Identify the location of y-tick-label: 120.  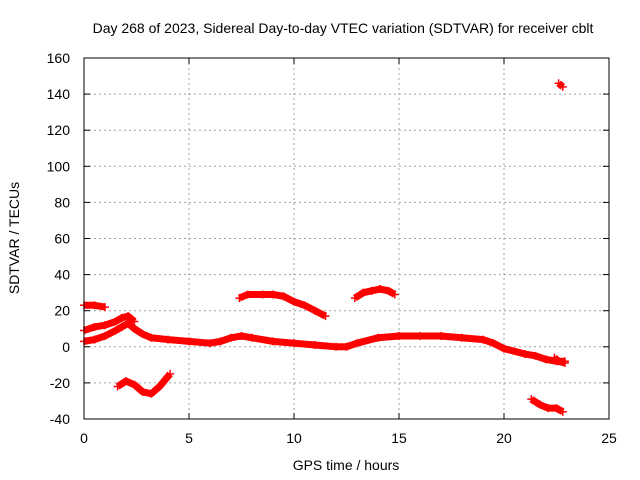
(59, 130).